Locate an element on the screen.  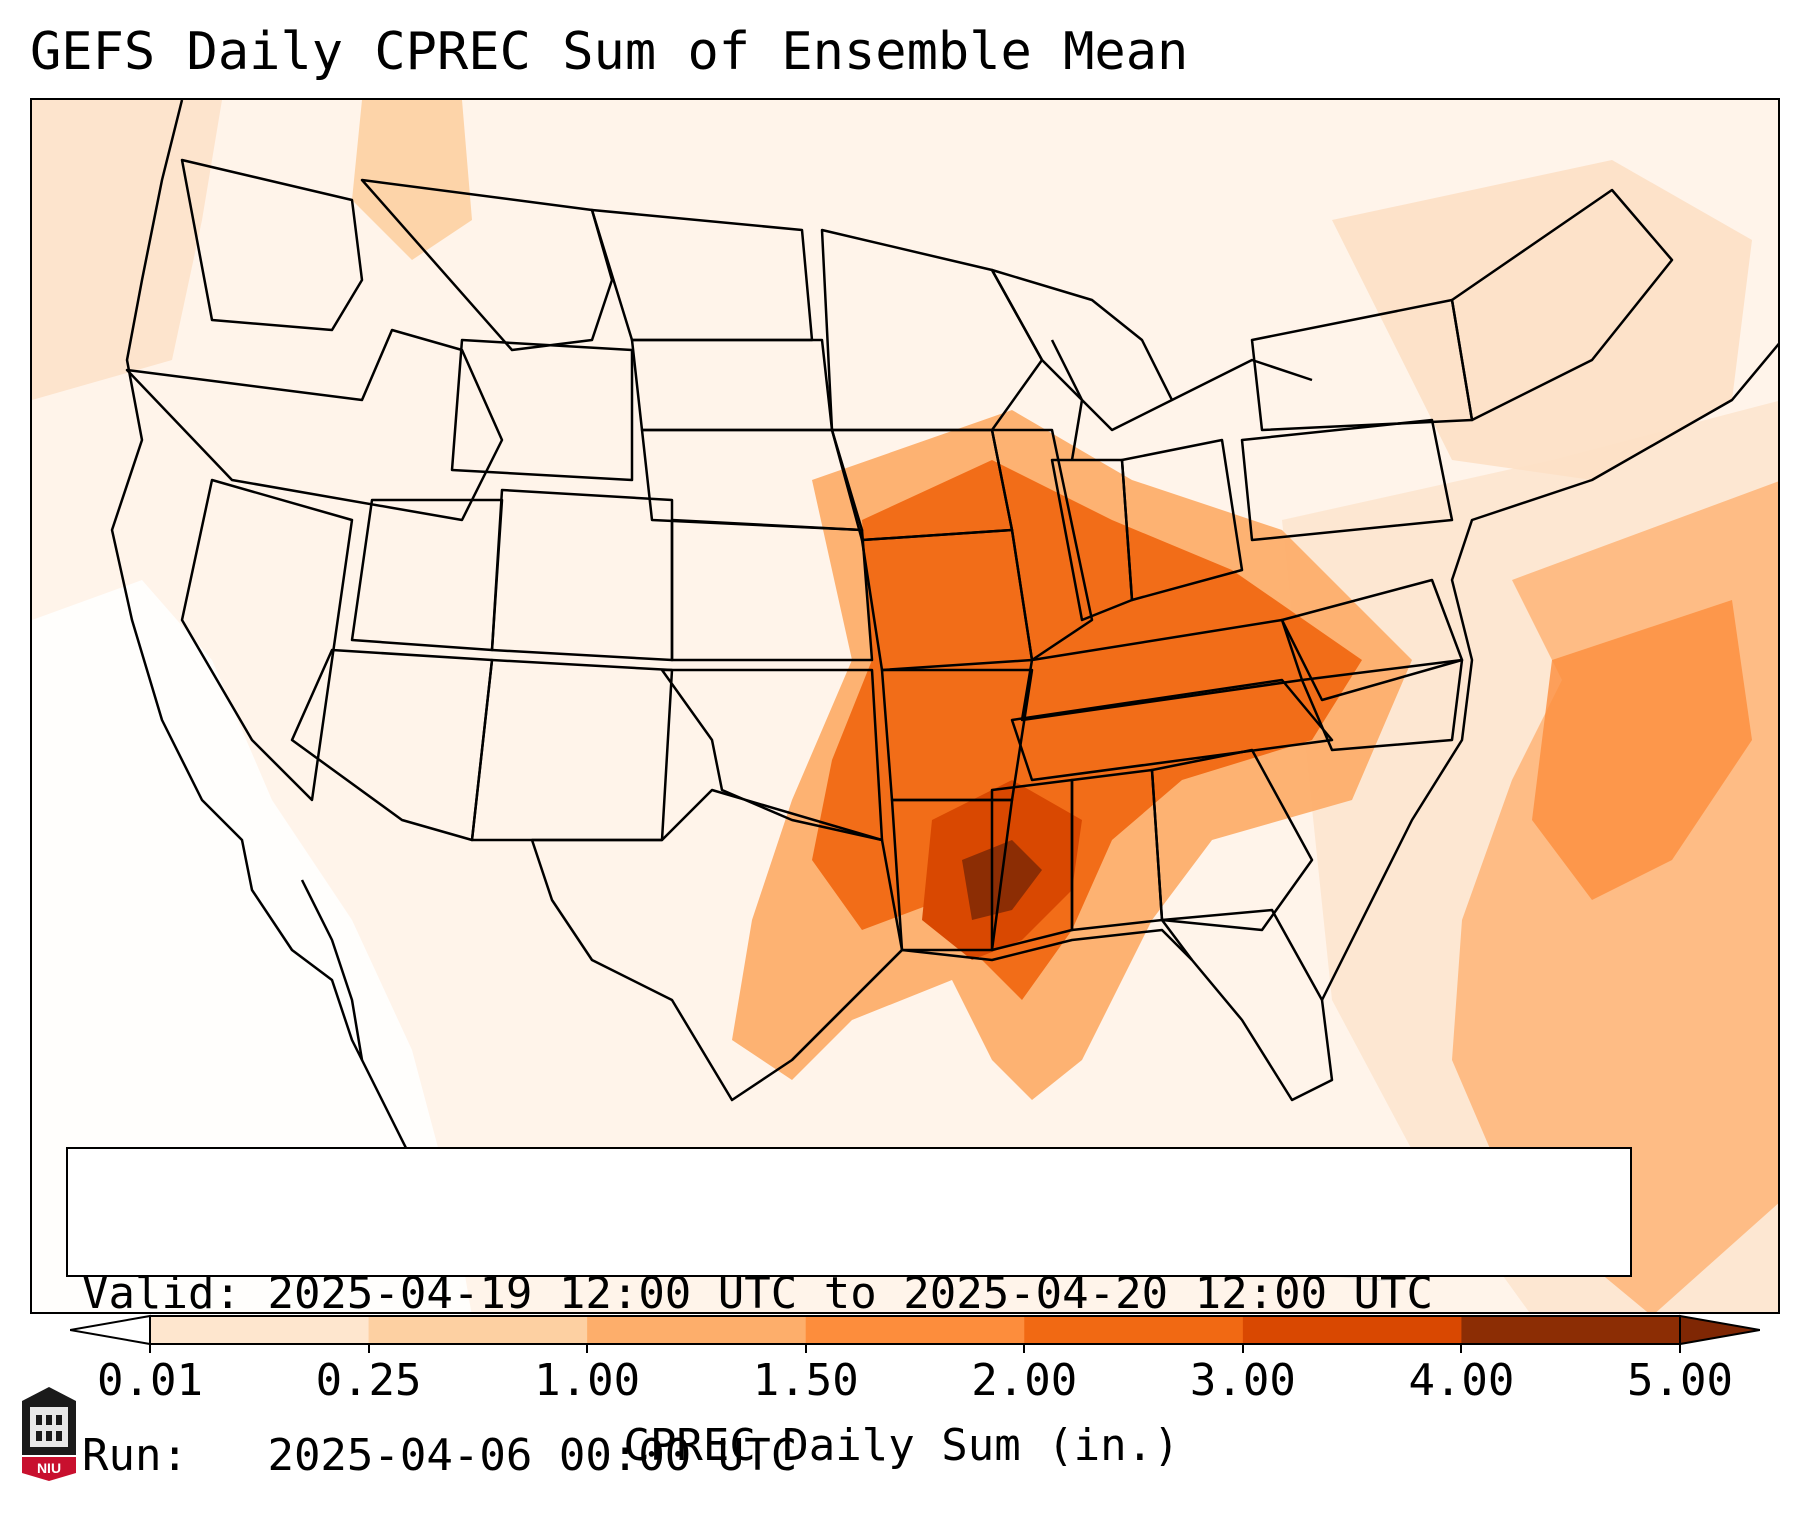
arizona-border is located at coordinates (392, 745).